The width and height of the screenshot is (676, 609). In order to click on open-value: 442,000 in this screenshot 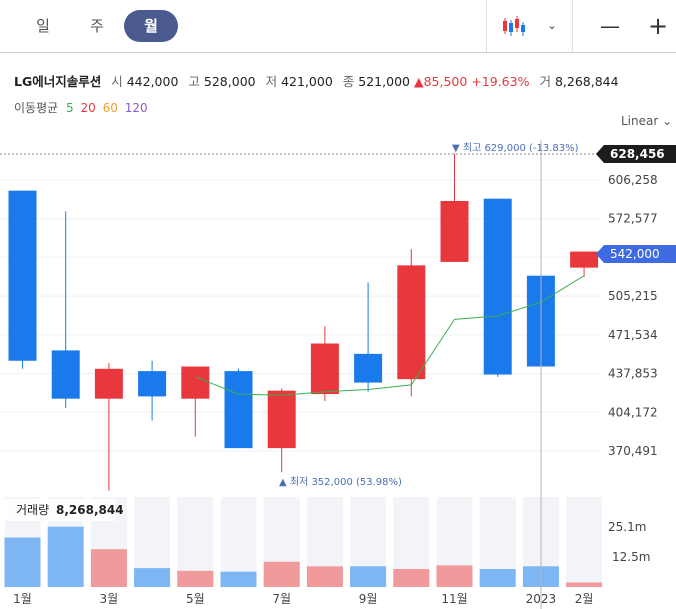, I will do `click(152, 81)`.